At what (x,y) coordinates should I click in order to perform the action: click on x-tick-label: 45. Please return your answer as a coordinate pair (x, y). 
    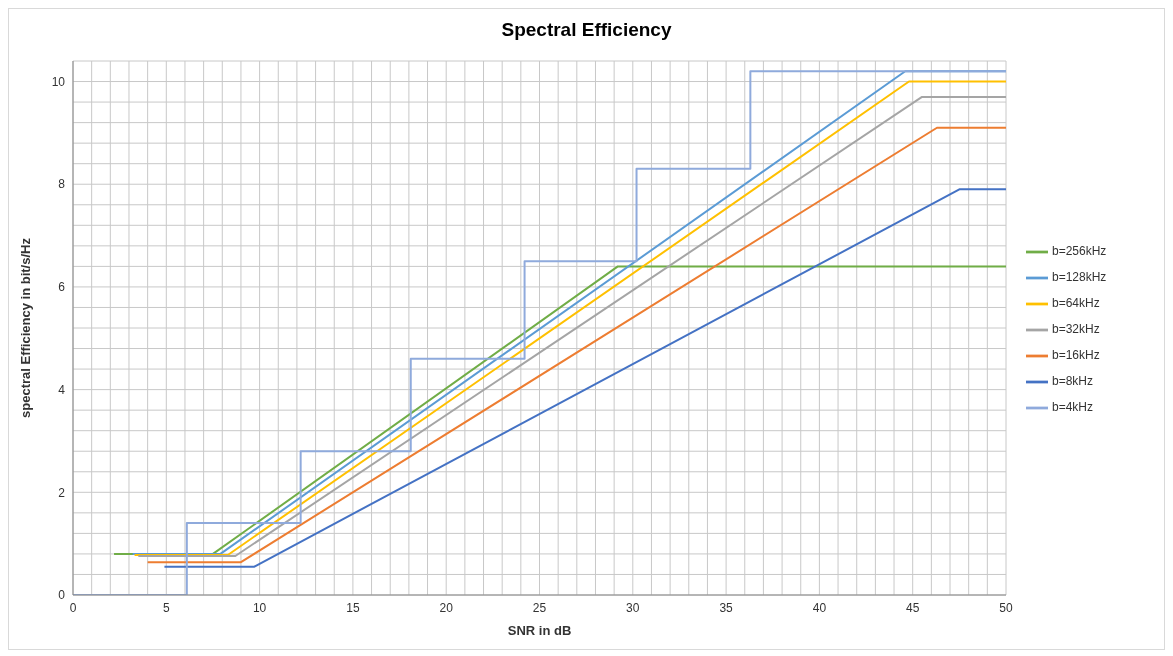
    Looking at the image, I should click on (913, 607).